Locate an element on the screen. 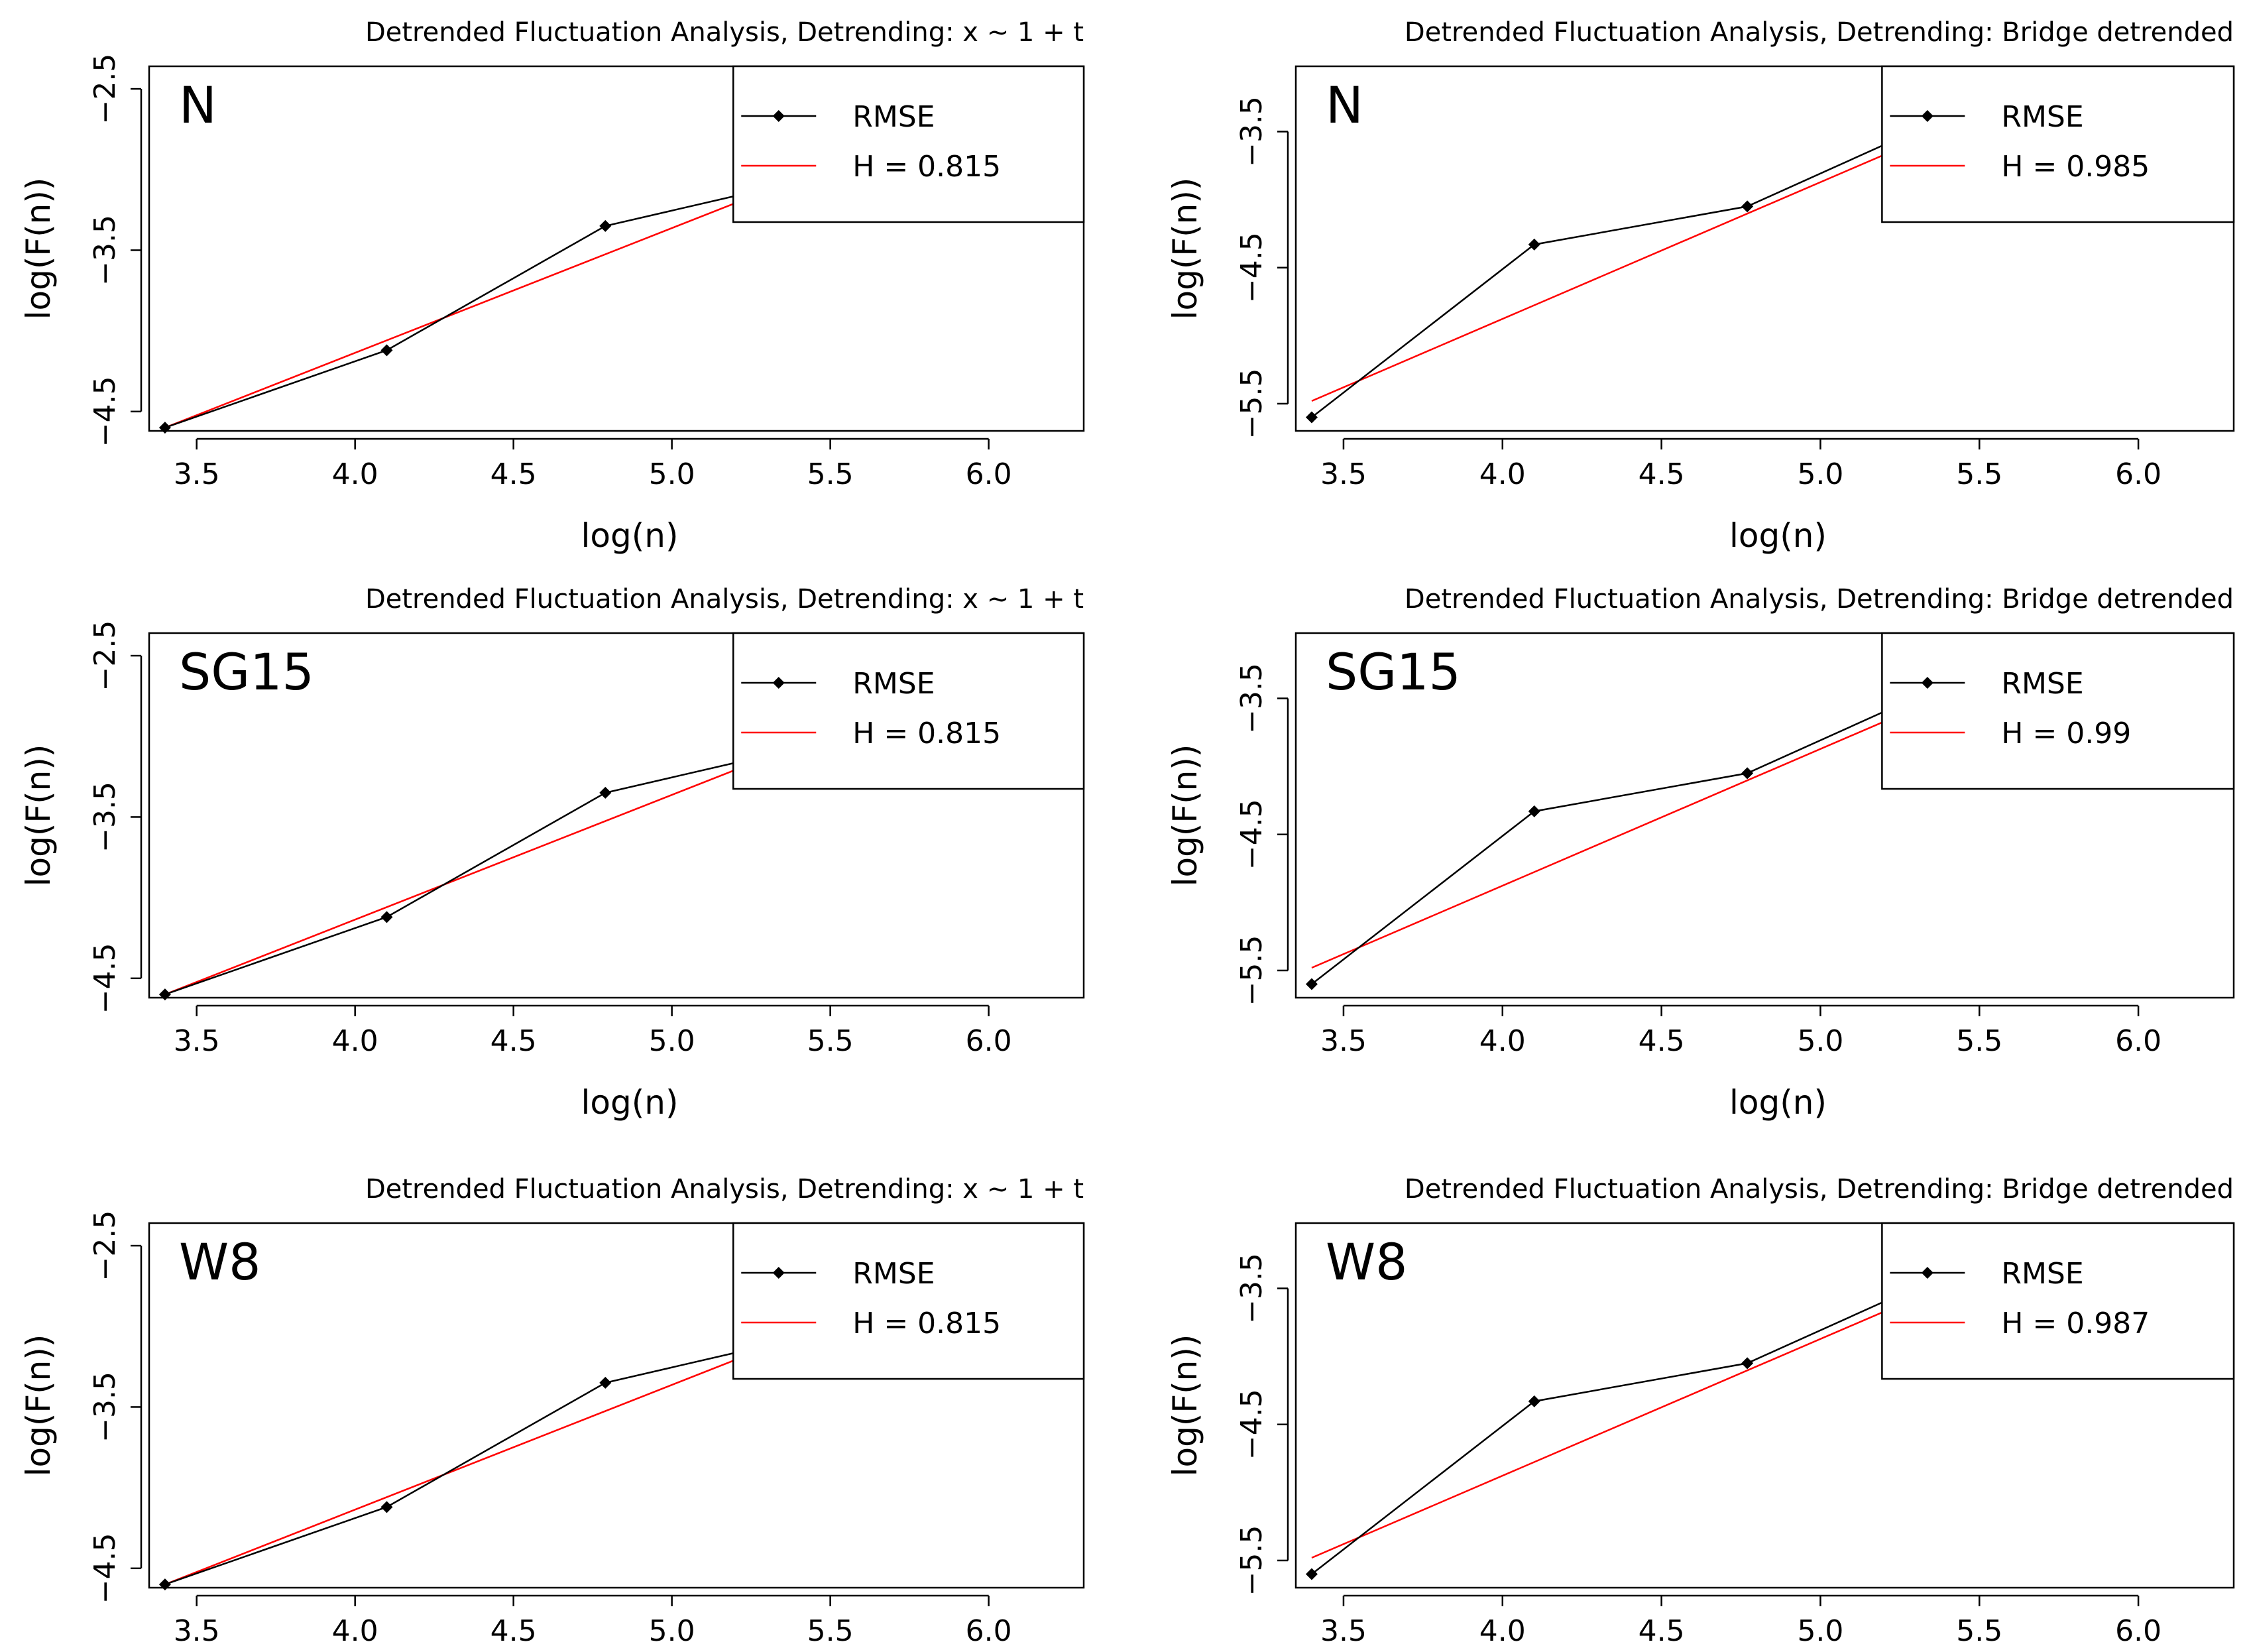 The width and height of the screenshot is (2245, 1652). legend-entry: H = 0.99 is located at coordinates (2066, 733).